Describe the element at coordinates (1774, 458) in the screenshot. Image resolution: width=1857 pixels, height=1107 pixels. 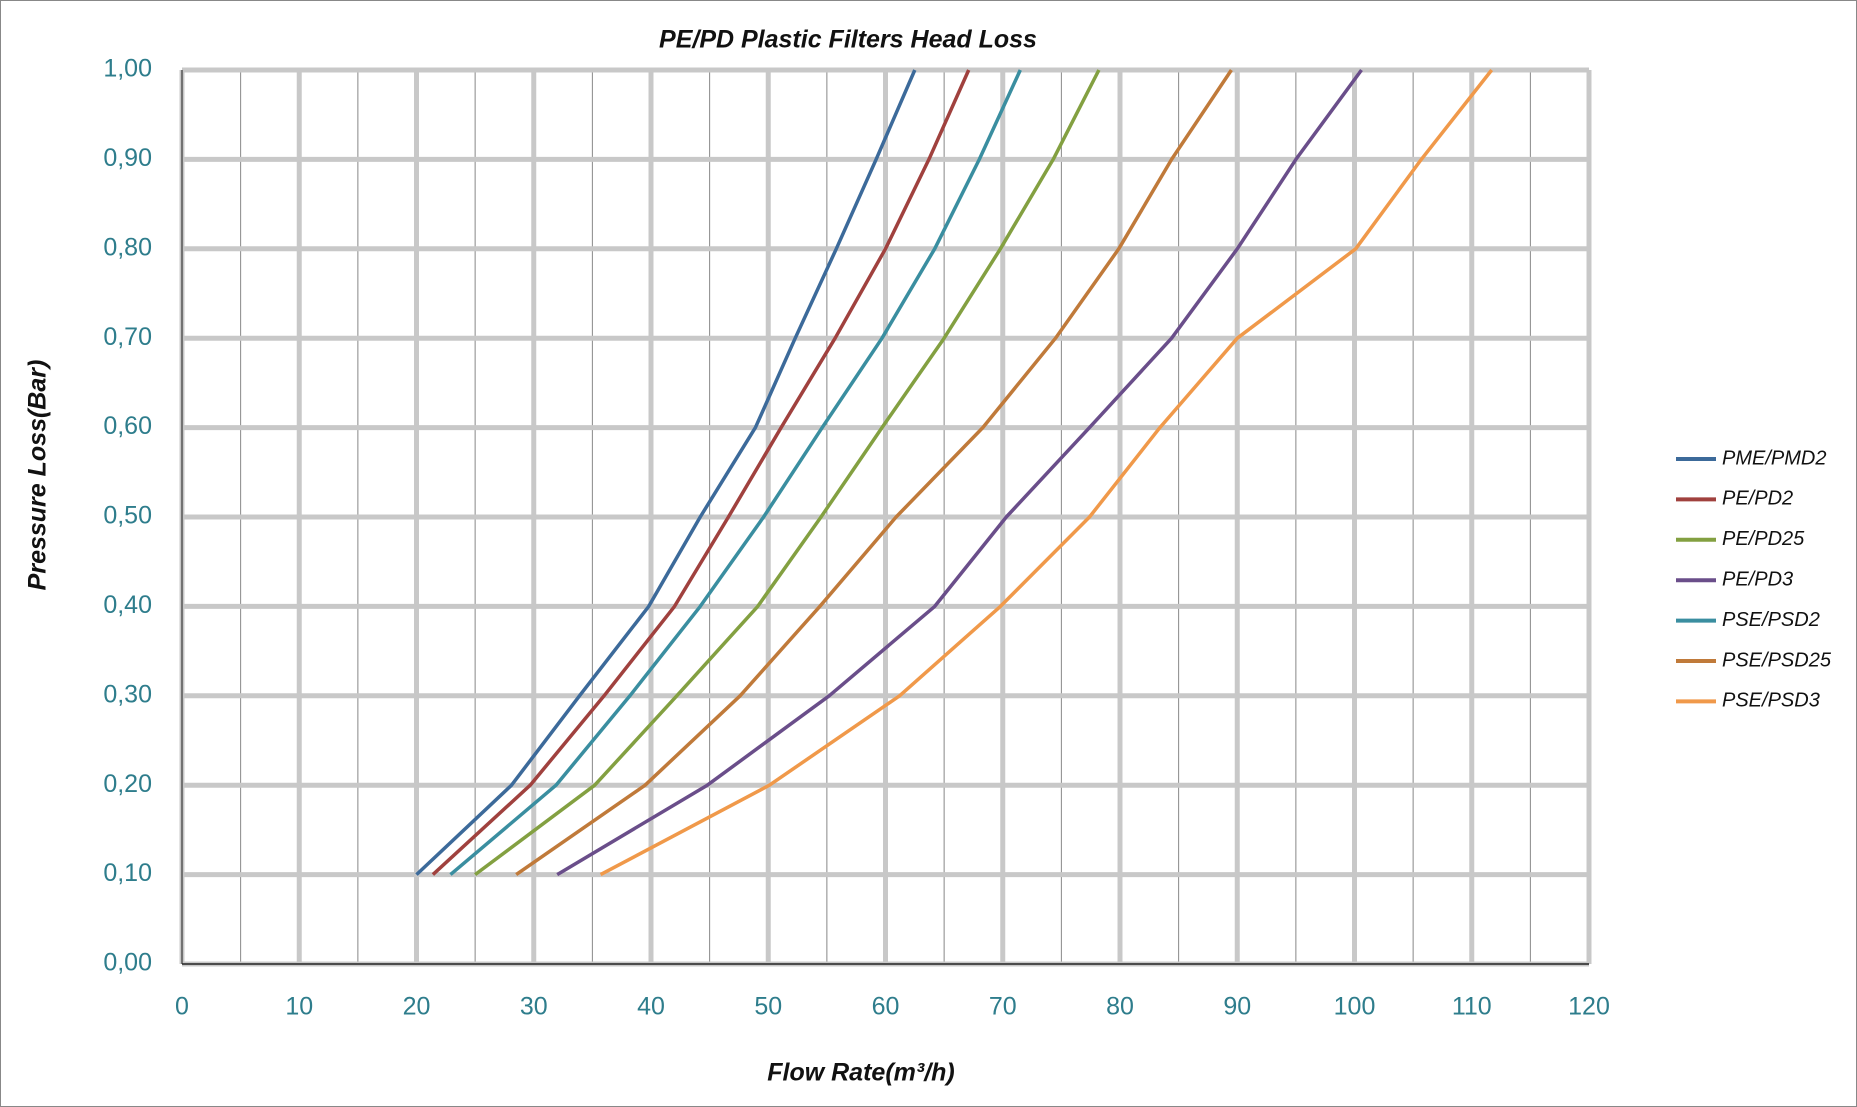
I see `legend-label: PME/PMD2` at that location.